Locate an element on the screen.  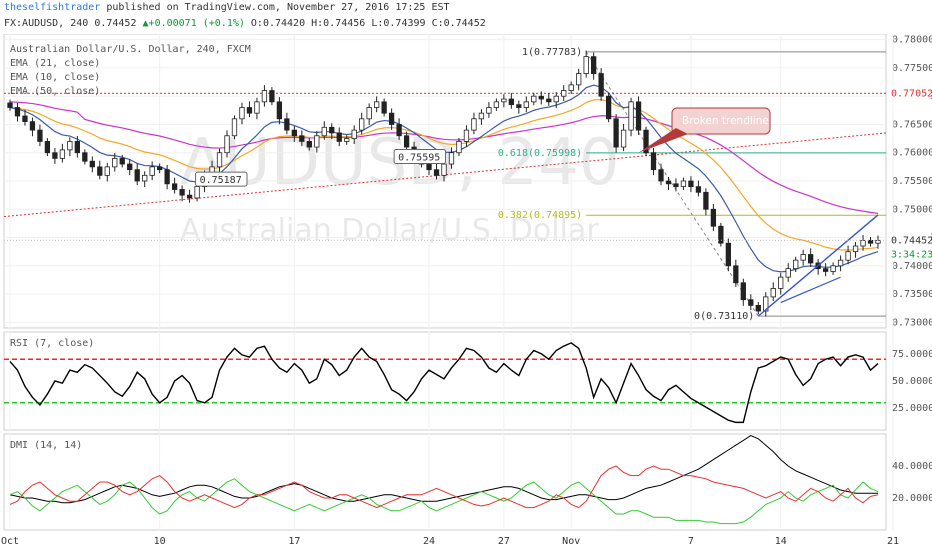
annotation-text: Broken trendline is located at coordinates (725, 121).